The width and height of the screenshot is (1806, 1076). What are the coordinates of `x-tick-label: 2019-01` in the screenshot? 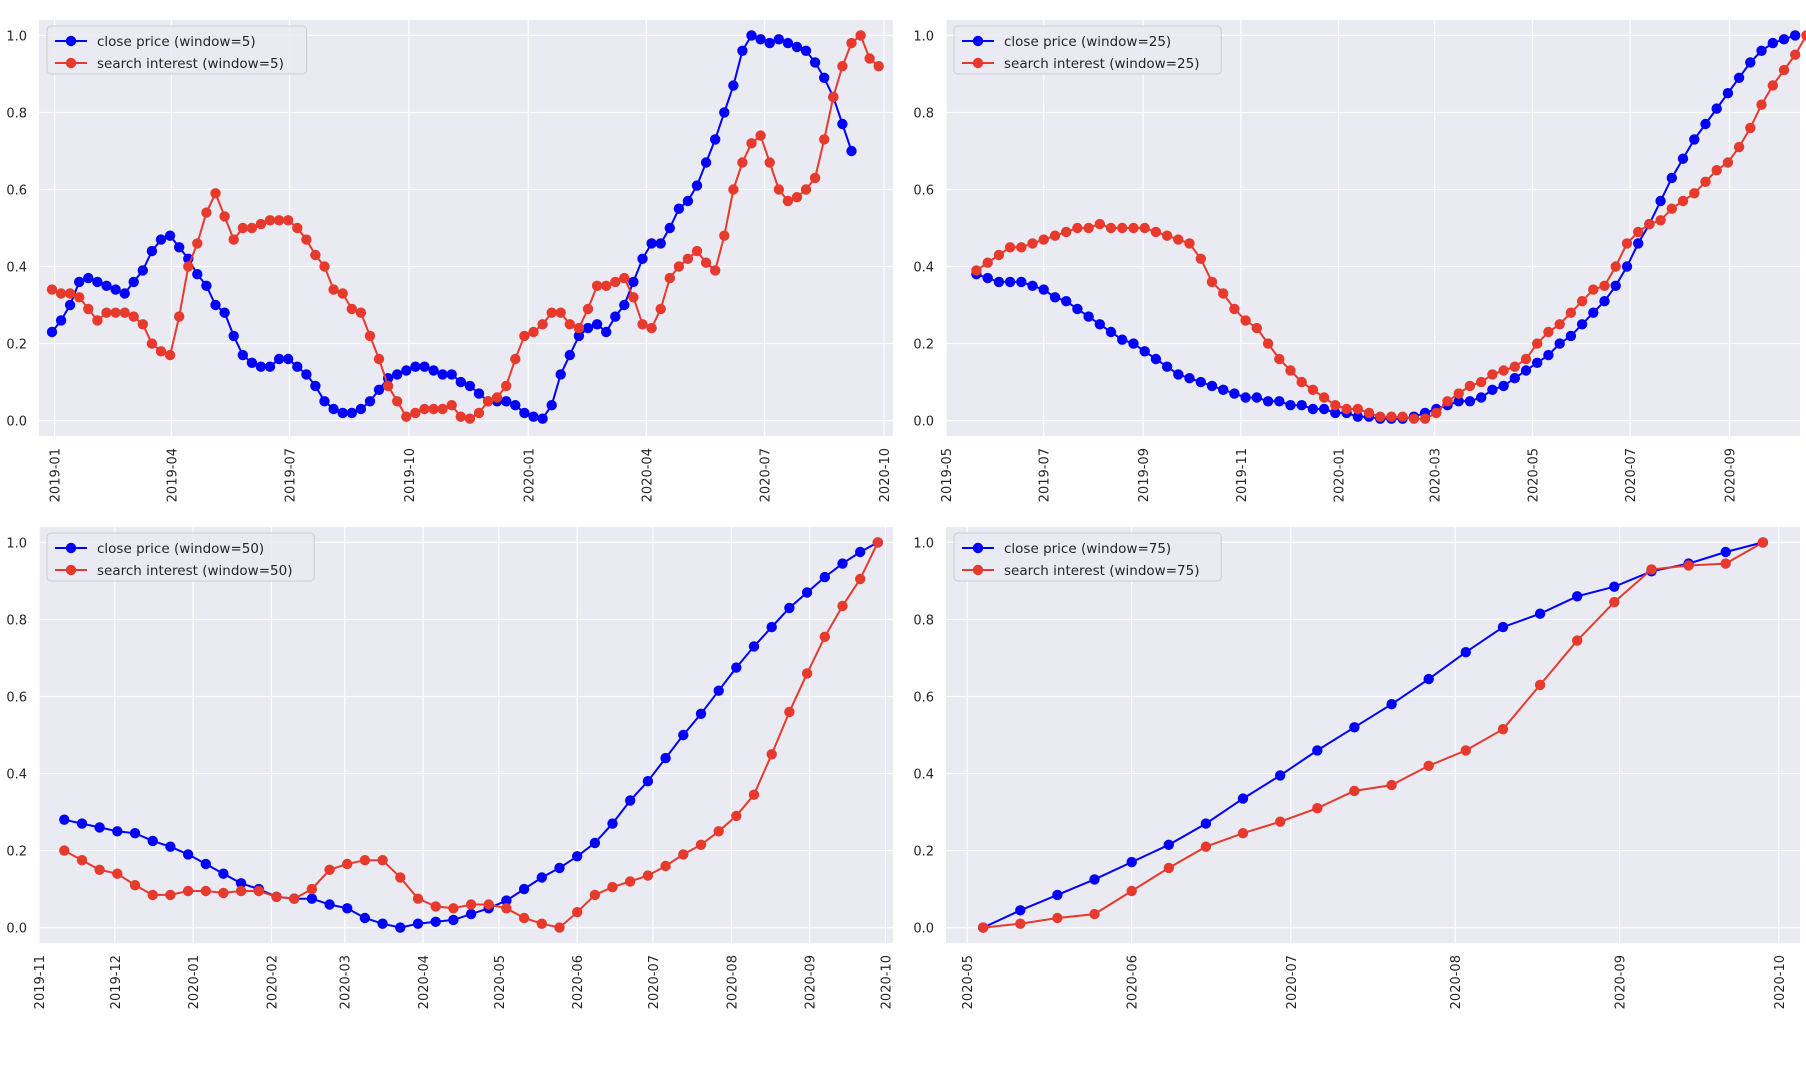 It's located at (56, 475).